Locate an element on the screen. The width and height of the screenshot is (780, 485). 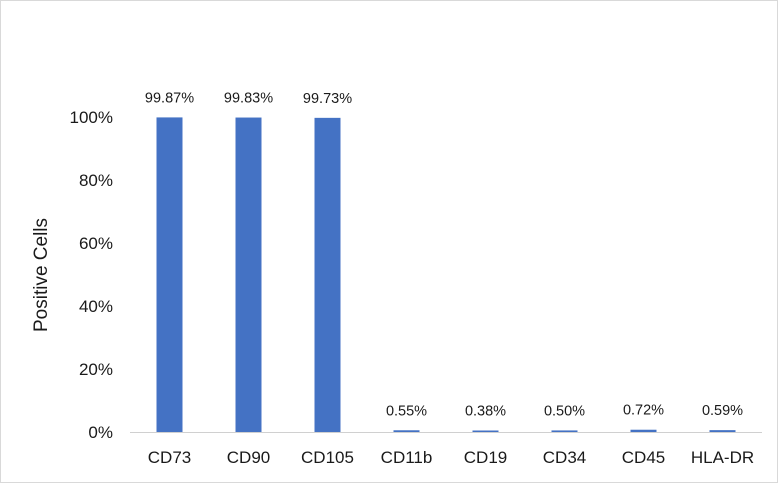
y-tick-label: 100% is located at coordinates (91, 117).